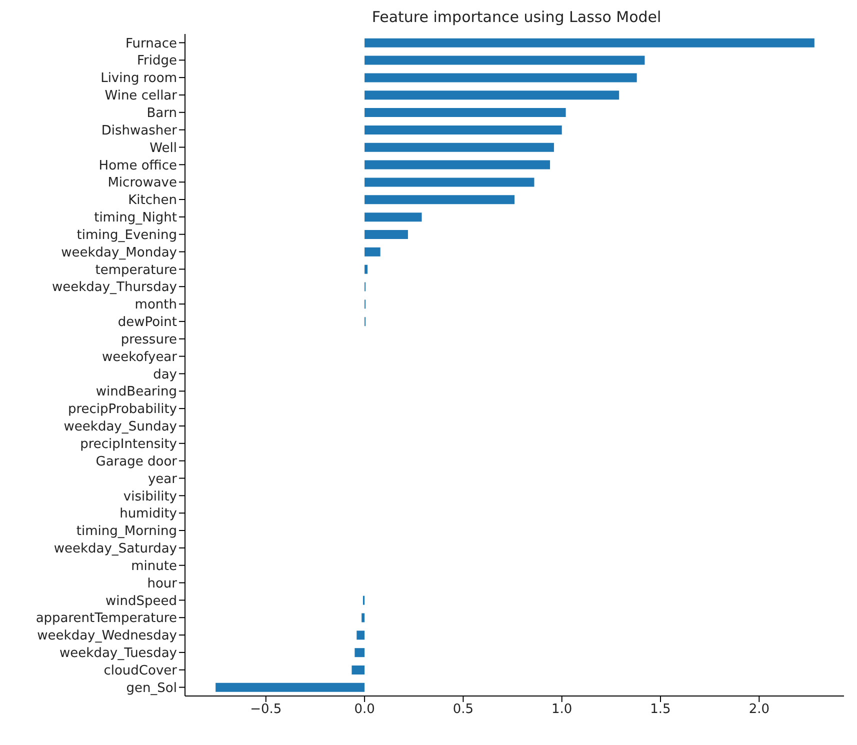 The image size is (857, 745). Describe the element at coordinates (140, 357) in the screenshot. I see `y-tick-label: weekofyear` at that location.